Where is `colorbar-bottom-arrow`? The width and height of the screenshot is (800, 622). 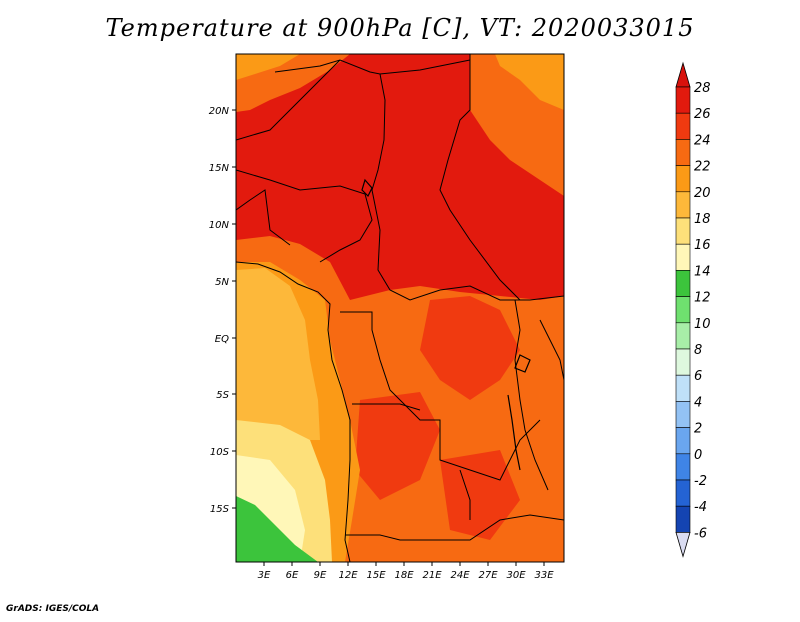 colorbar-bottom-arrow is located at coordinates (683, 545).